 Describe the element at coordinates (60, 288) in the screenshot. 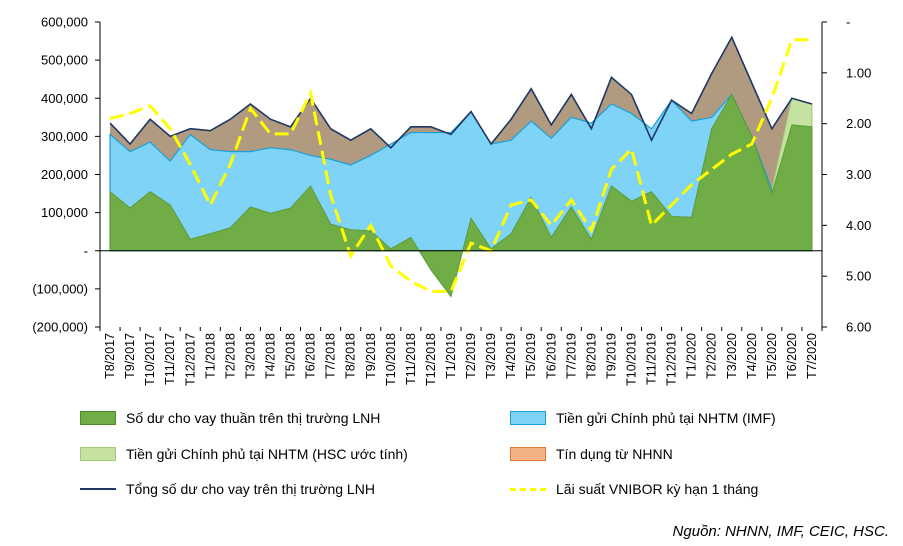

I see `left-tick-label: (100,000)` at that location.